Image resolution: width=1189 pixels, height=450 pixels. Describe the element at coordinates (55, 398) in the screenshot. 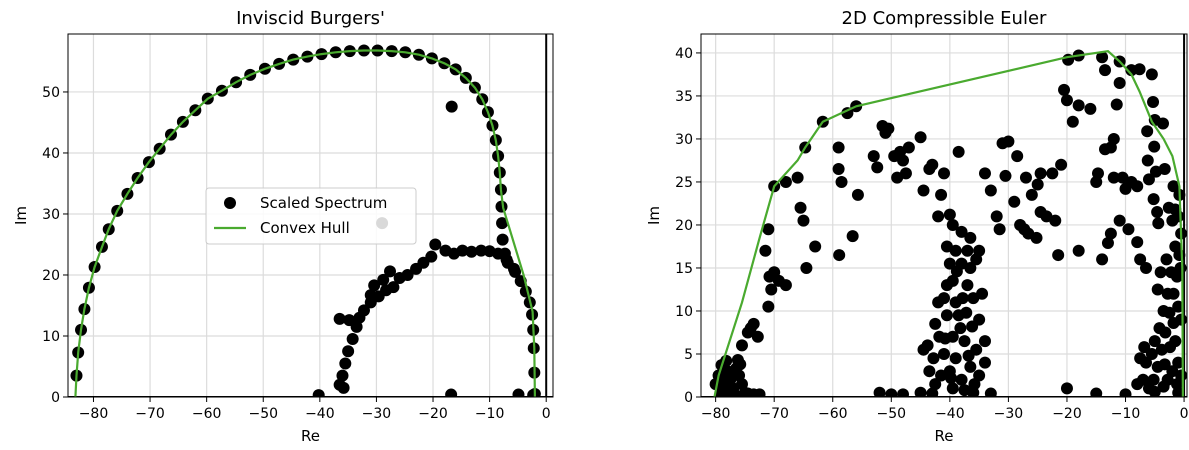

I see `y-tick-label: 0` at that location.